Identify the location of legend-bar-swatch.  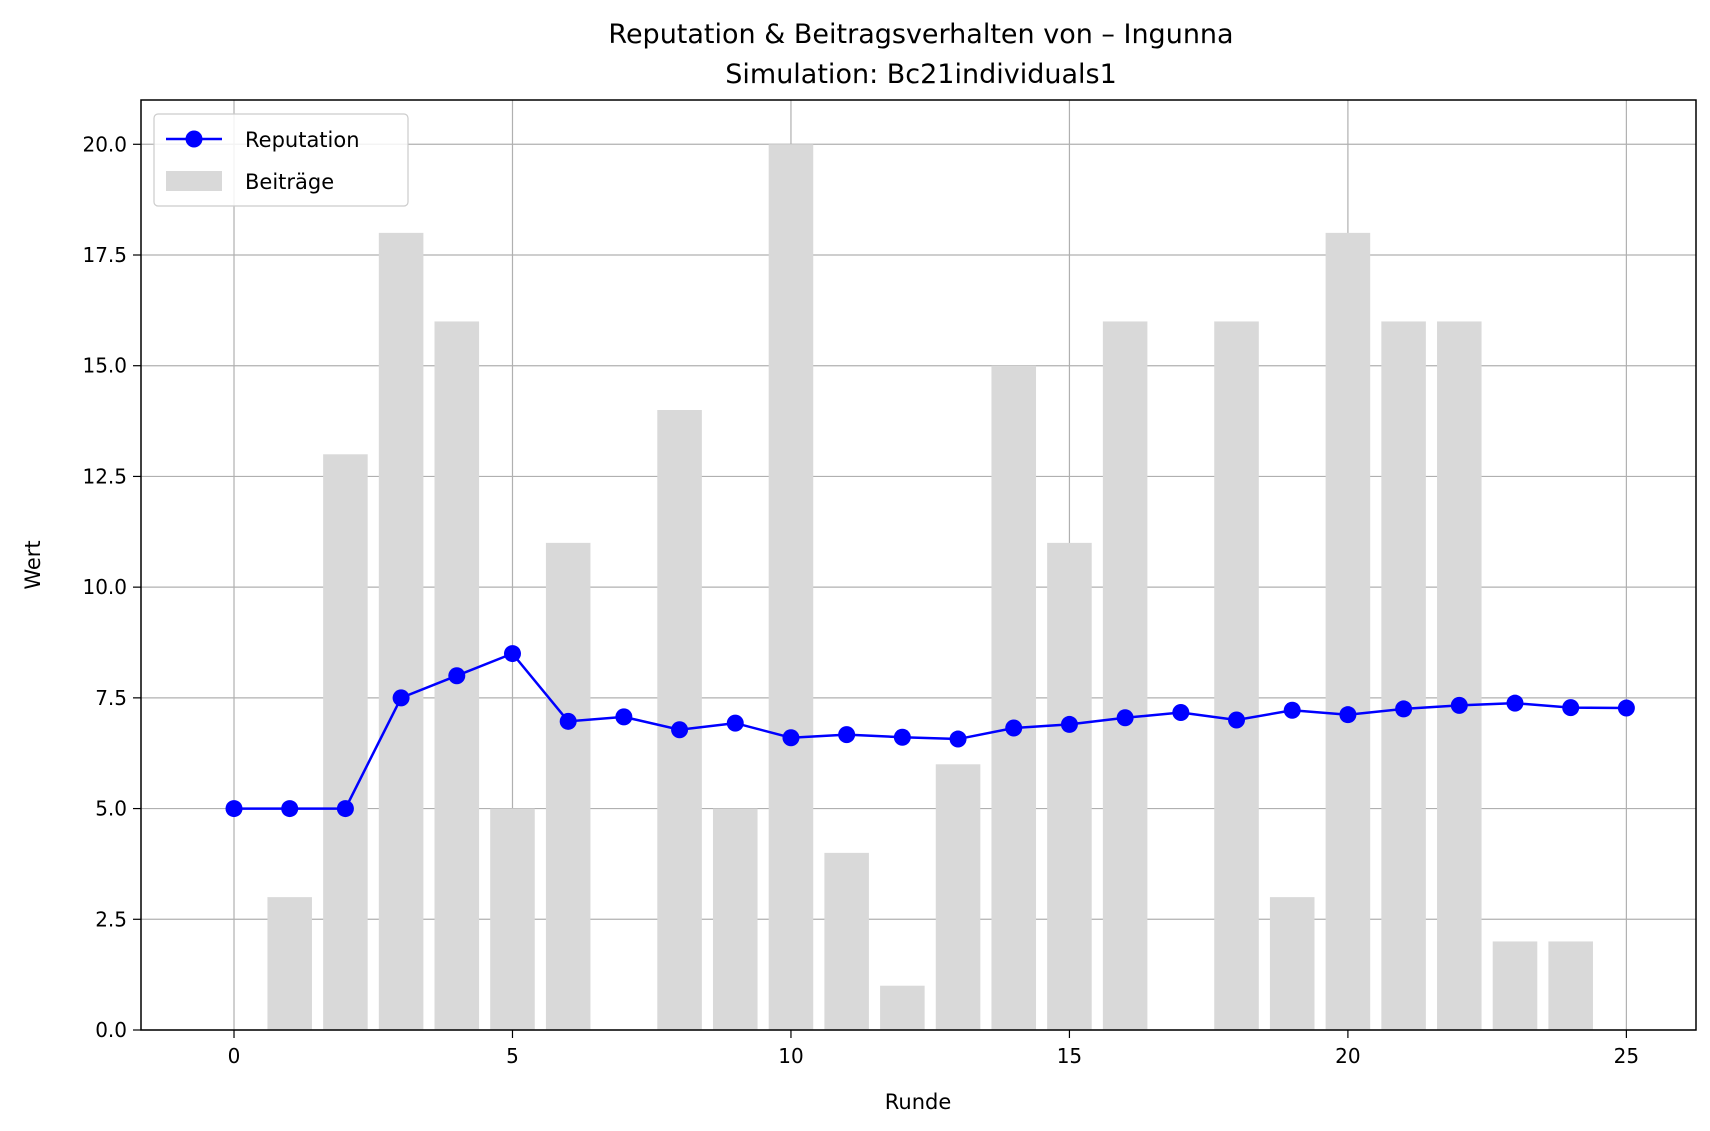
(194, 181).